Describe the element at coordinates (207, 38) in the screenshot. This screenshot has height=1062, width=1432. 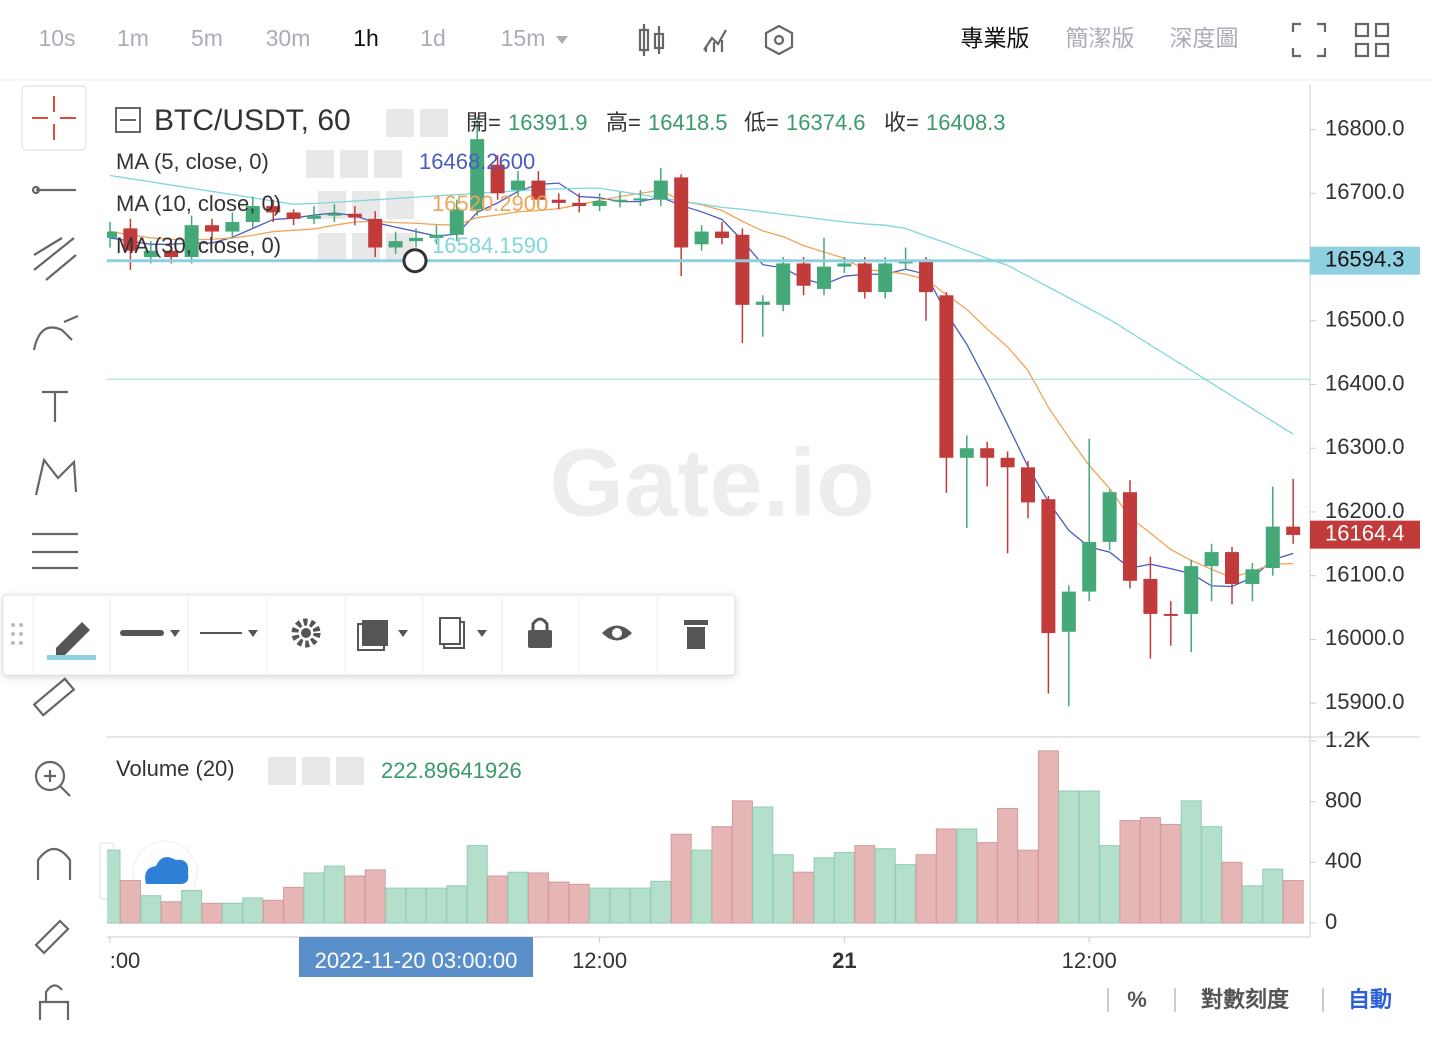
I see `interval-button: 5m` at that location.